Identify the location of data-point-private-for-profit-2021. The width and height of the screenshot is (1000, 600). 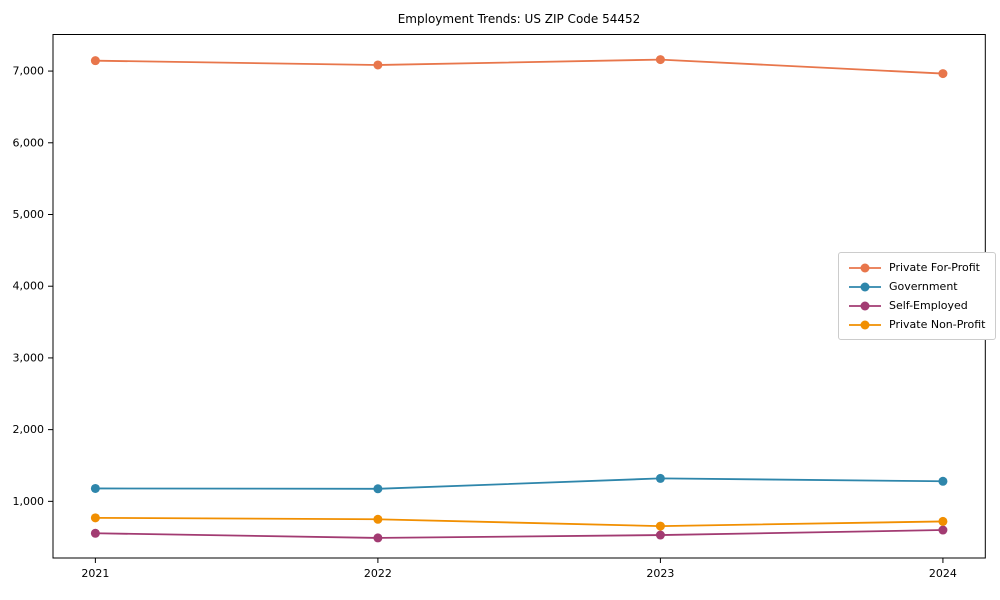
(95, 61).